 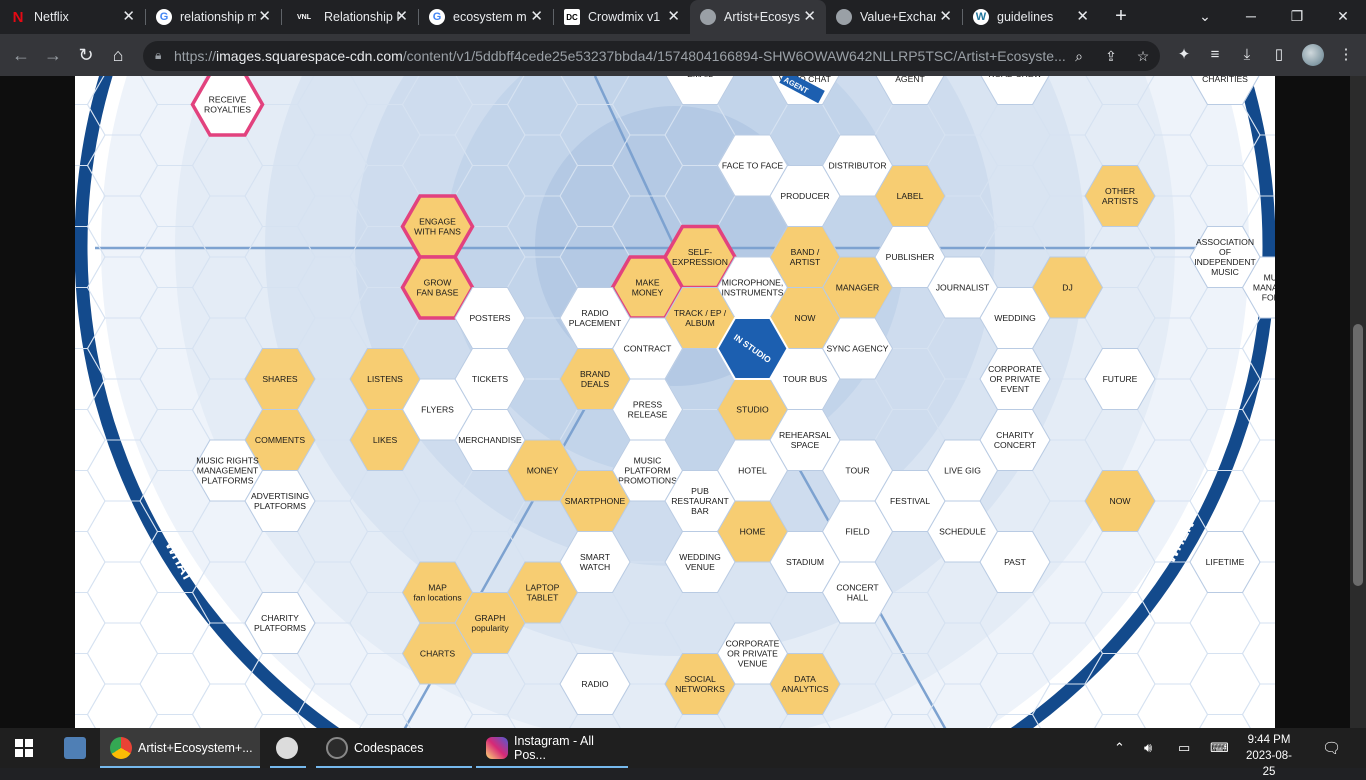 I want to click on scrollbar-thumb, so click(x=1358, y=455).